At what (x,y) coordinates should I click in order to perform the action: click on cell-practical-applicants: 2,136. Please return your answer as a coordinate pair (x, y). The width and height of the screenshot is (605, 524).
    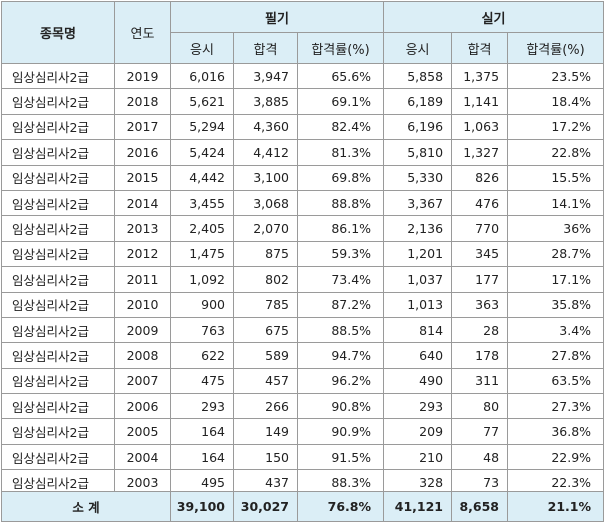
    Looking at the image, I should click on (418, 228).